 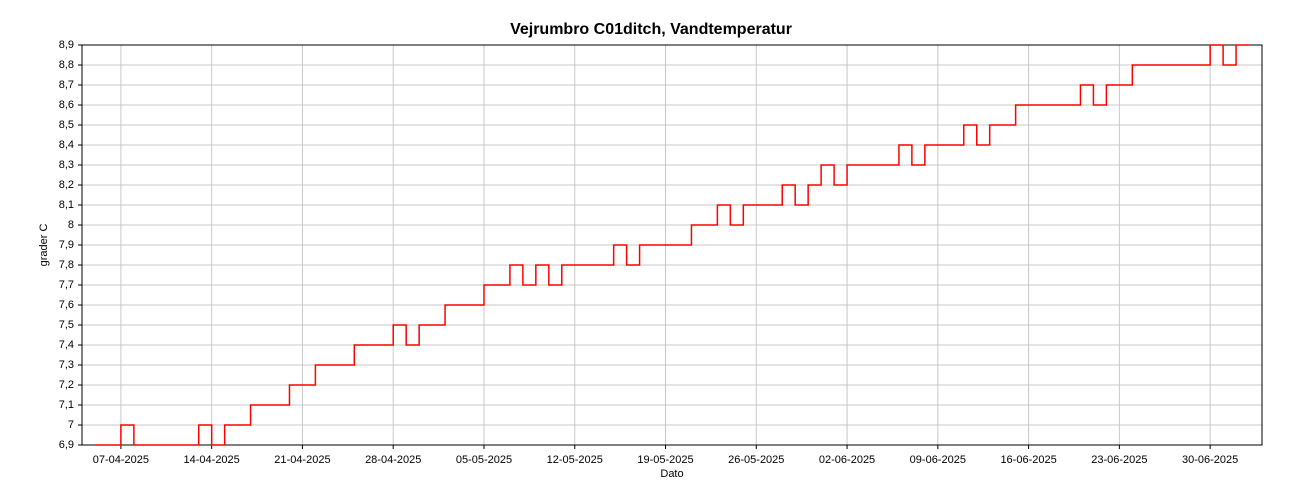 I want to click on y-tick-label: 8,3, so click(x=66, y=165).